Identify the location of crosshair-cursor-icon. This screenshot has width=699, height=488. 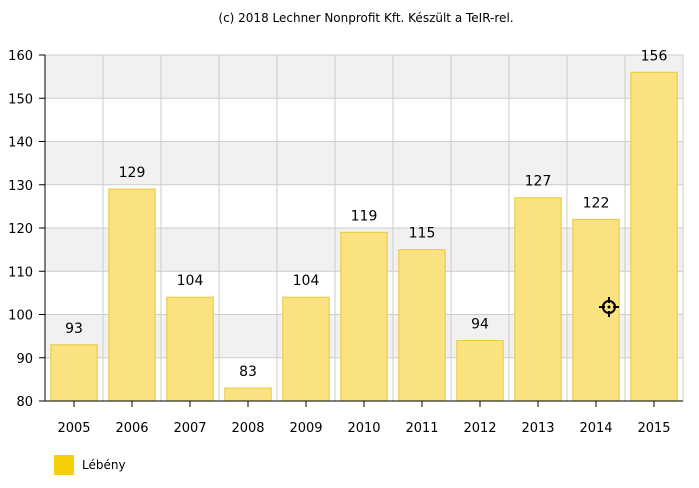
(609, 307).